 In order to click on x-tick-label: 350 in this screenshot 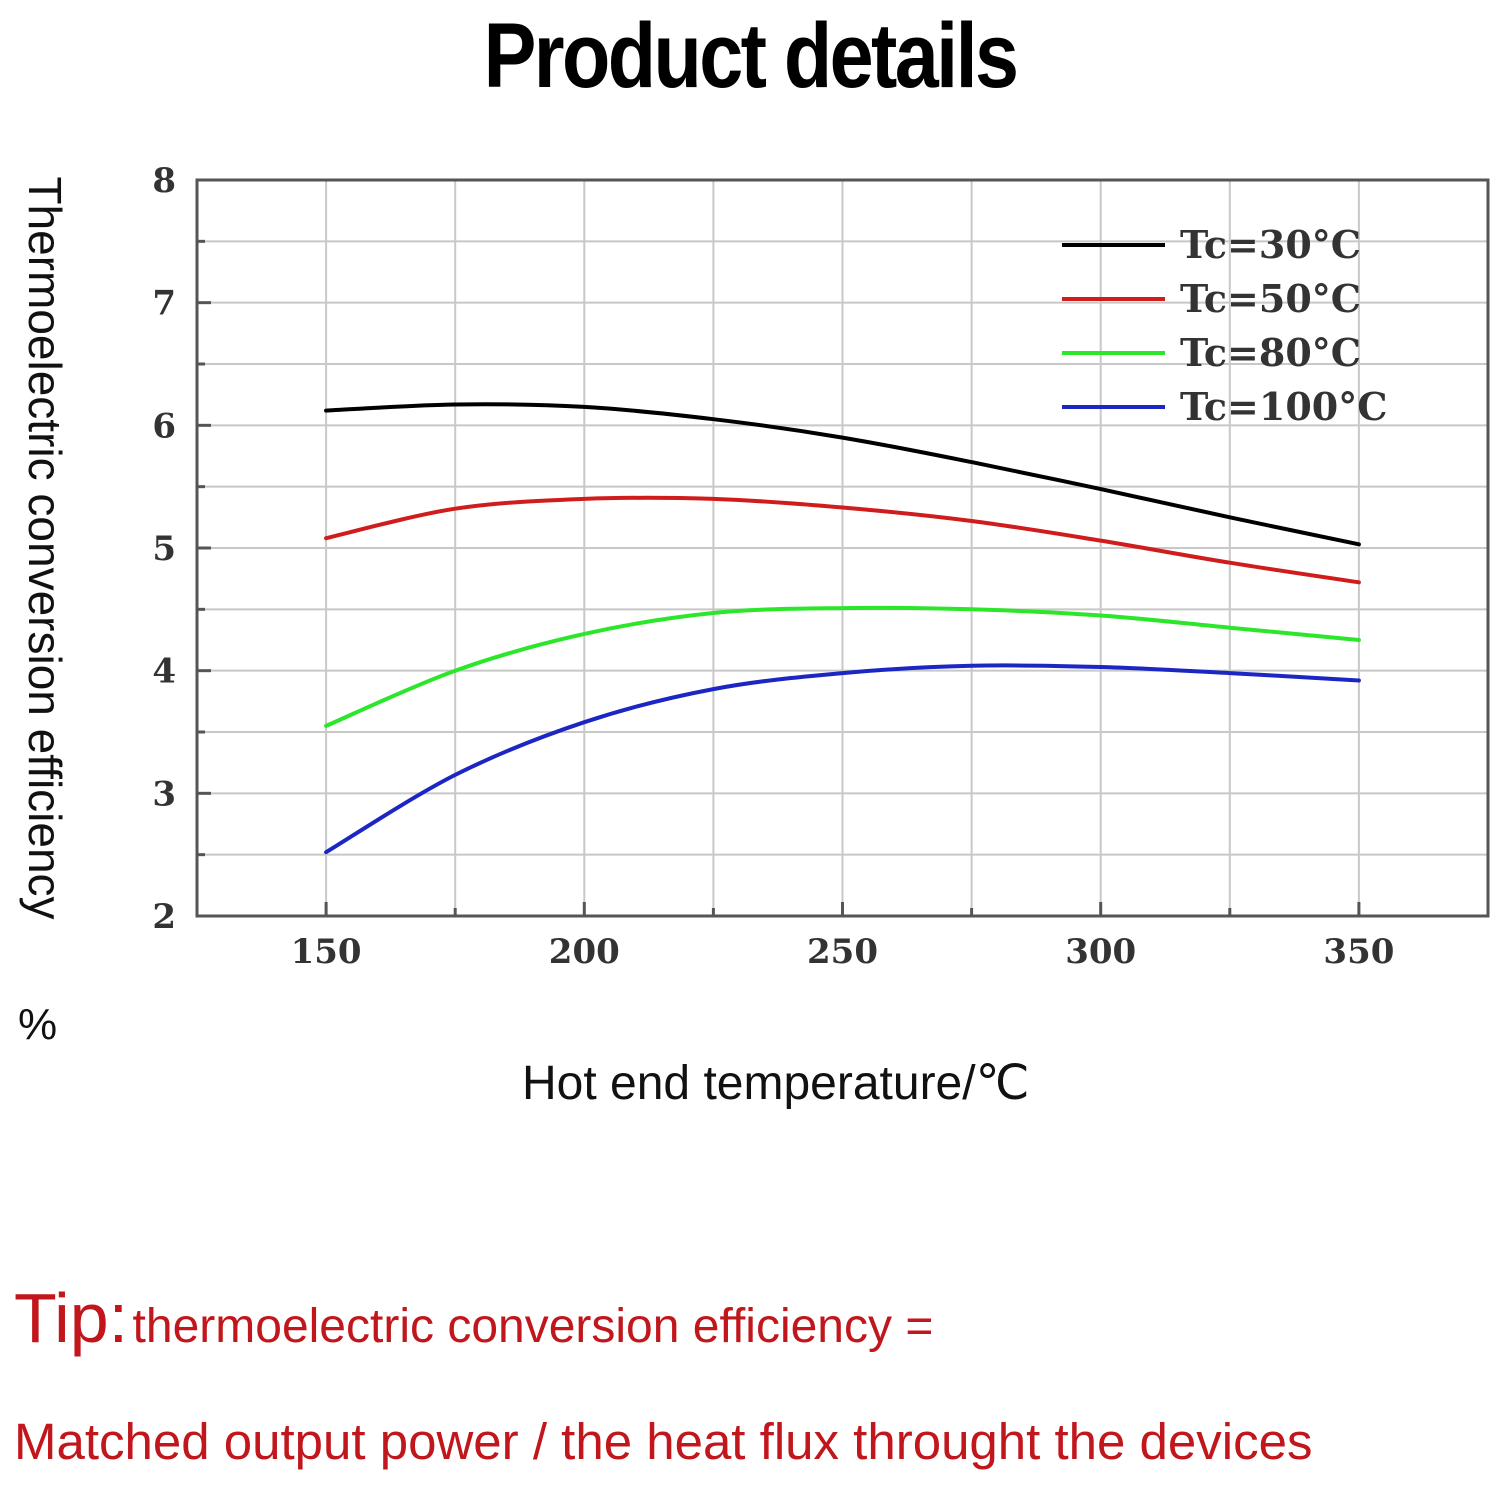, I will do `click(1358, 952)`.